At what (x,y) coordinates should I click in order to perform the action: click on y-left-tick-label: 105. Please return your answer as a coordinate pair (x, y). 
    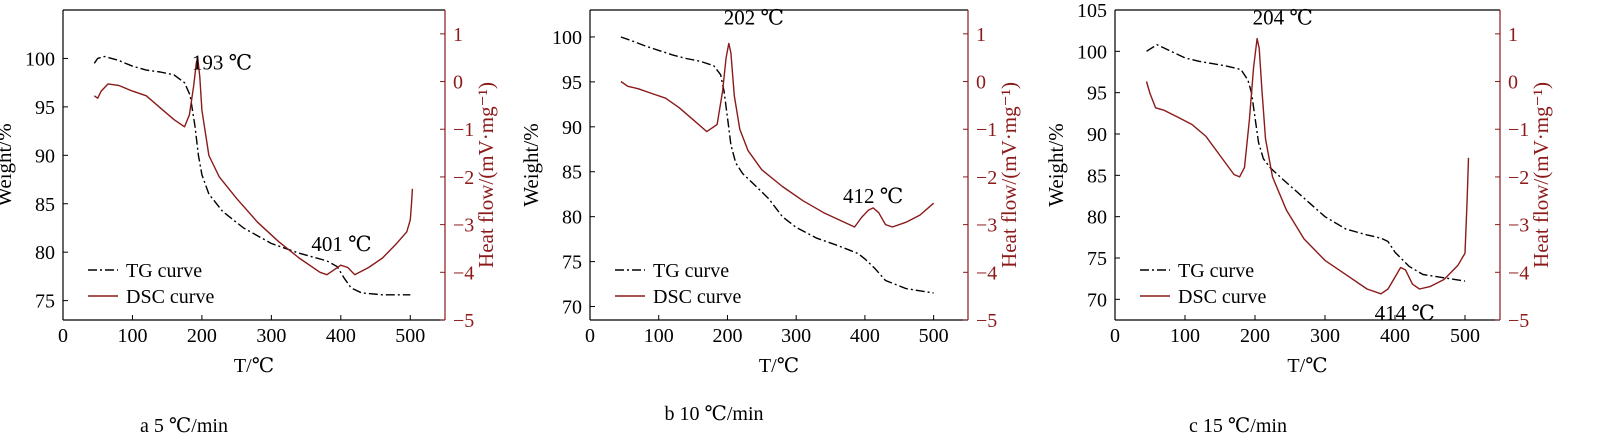
    Looking at the image, I should click on (1092, 11).